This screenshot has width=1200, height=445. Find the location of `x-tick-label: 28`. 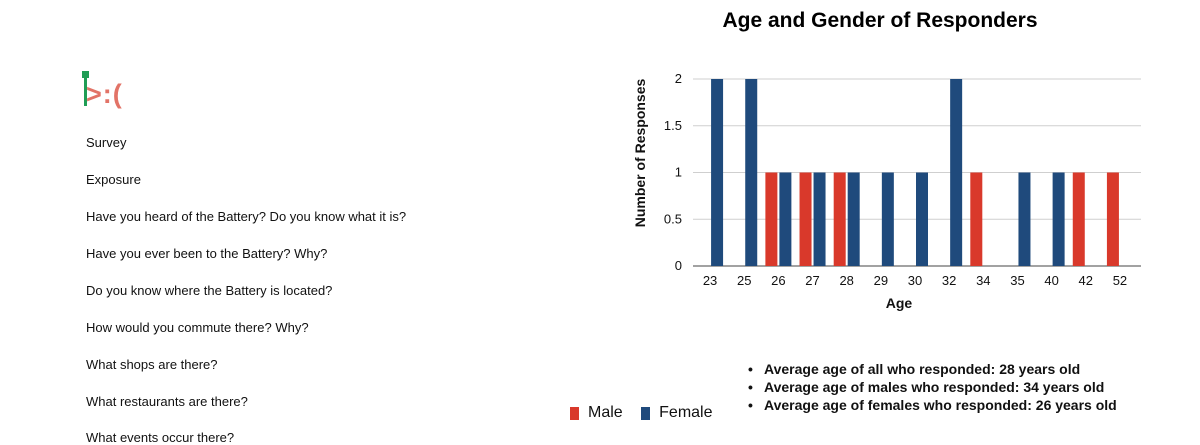

x-tick-label: 28 is located at coordinates (846, 280).